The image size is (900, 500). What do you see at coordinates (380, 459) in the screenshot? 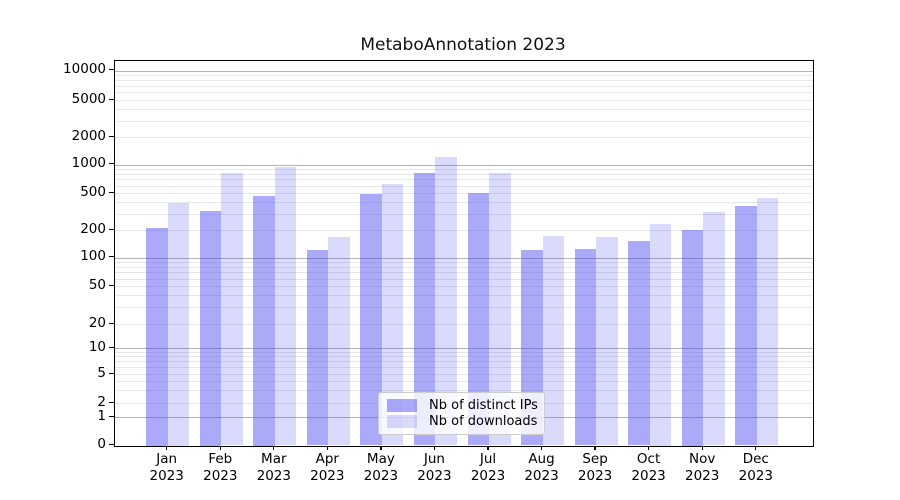
I see `month-label: May` at bounding box center [380, 459].